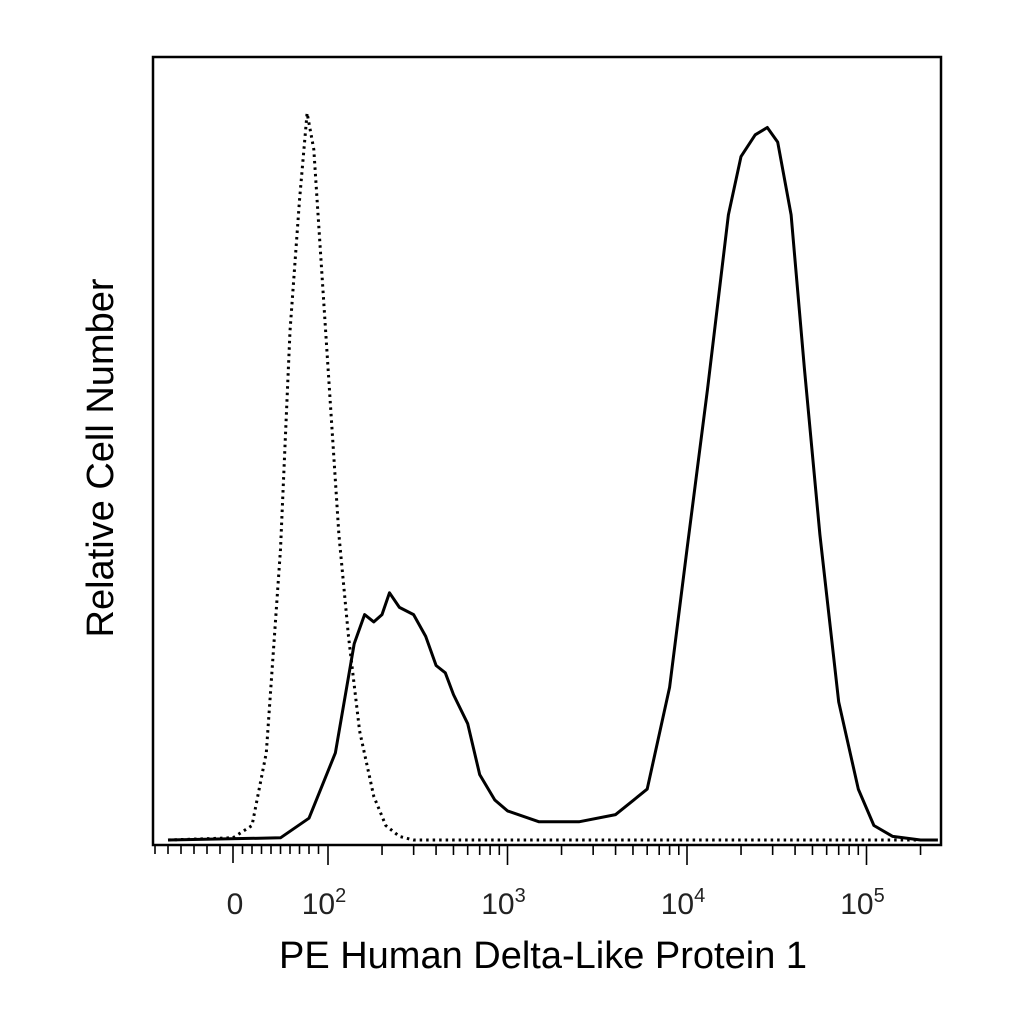 This screenshot has width=1024, height=1024. What do you see at coordinates (862, 903) in the screenshot?
I see `x-tick-label: 10⁵` at bounding box center [862, 903].